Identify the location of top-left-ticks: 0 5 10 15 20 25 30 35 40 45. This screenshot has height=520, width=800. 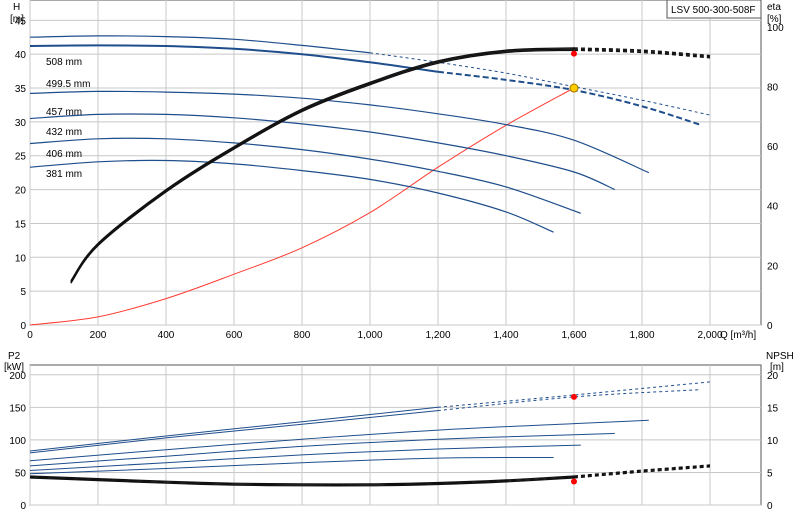
(21, 174).